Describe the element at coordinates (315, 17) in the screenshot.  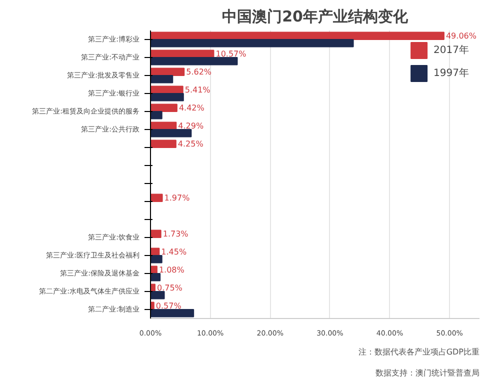
I see `chart-title: 中国澳门20年产业结构变化` at that location.